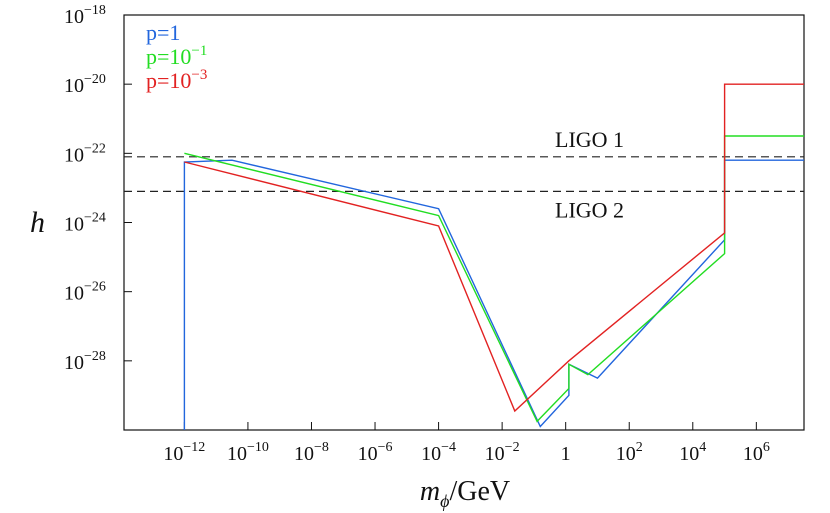 This screenshot has width=830, height=513. I want to click on legend-entry: p=10−3, so click(176, 80).